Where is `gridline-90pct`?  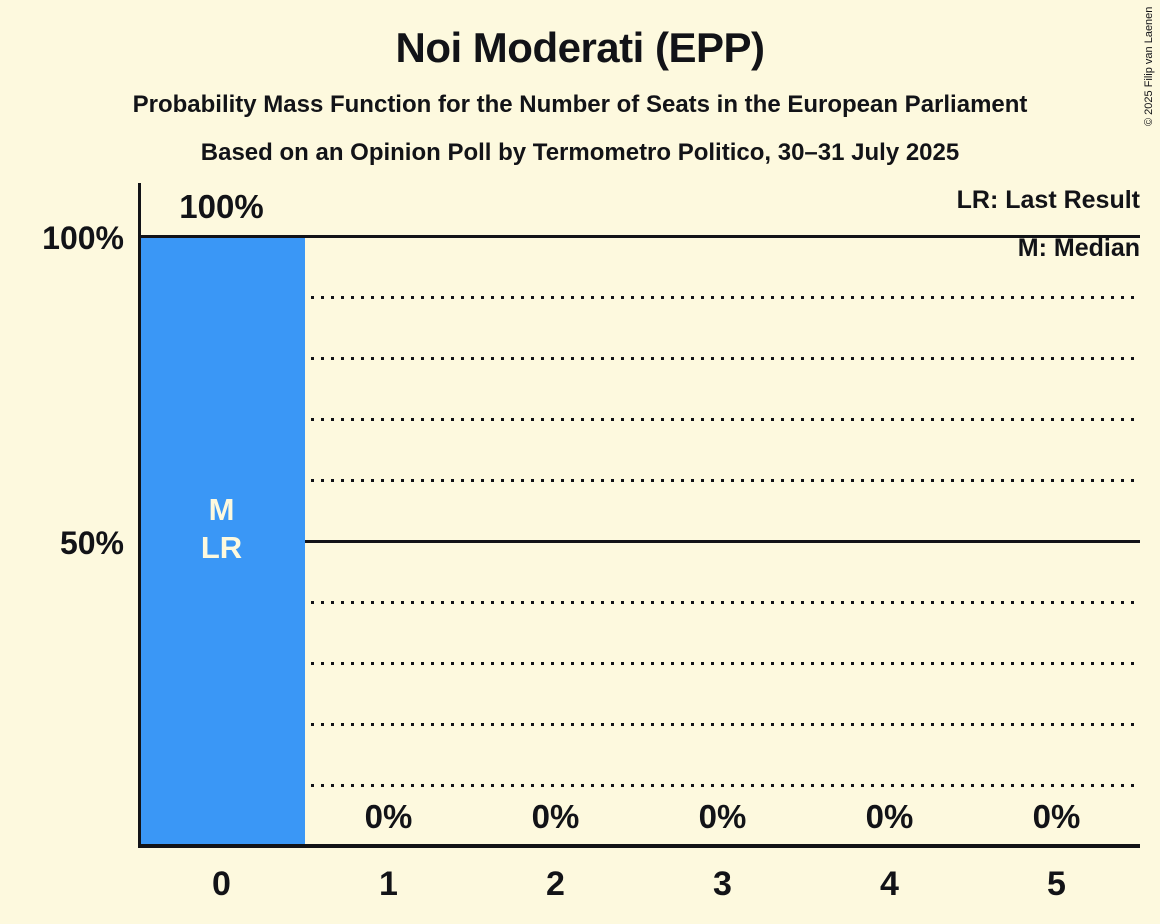 gridline-90pct is located at coordinates (640, 297).